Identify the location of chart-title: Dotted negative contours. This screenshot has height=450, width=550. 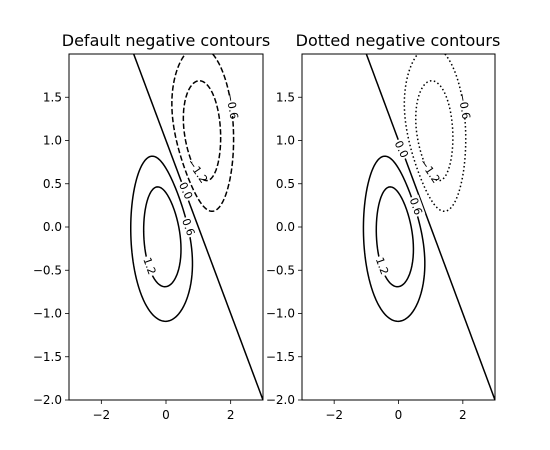
(398, 40).